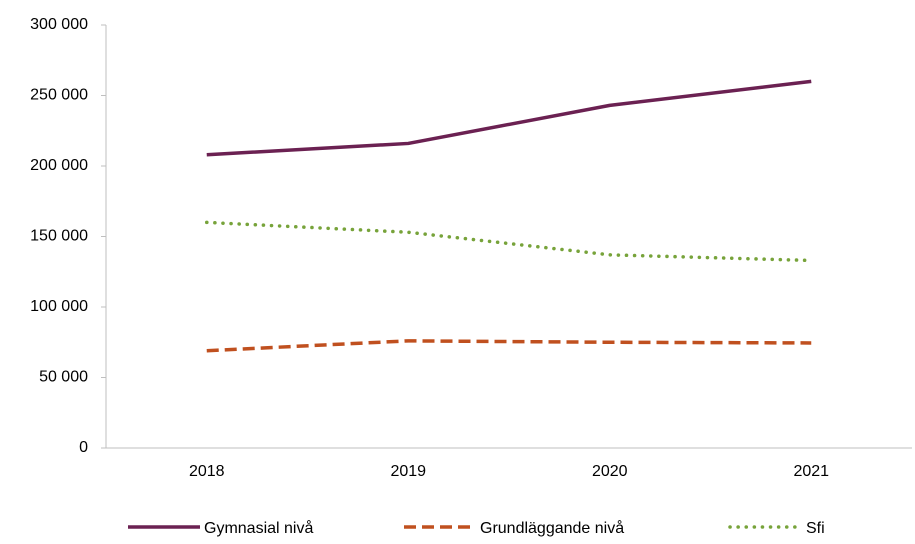 The image size is (915, 544). I want to click on y-tick-label: 50 000, so click(63, 377).